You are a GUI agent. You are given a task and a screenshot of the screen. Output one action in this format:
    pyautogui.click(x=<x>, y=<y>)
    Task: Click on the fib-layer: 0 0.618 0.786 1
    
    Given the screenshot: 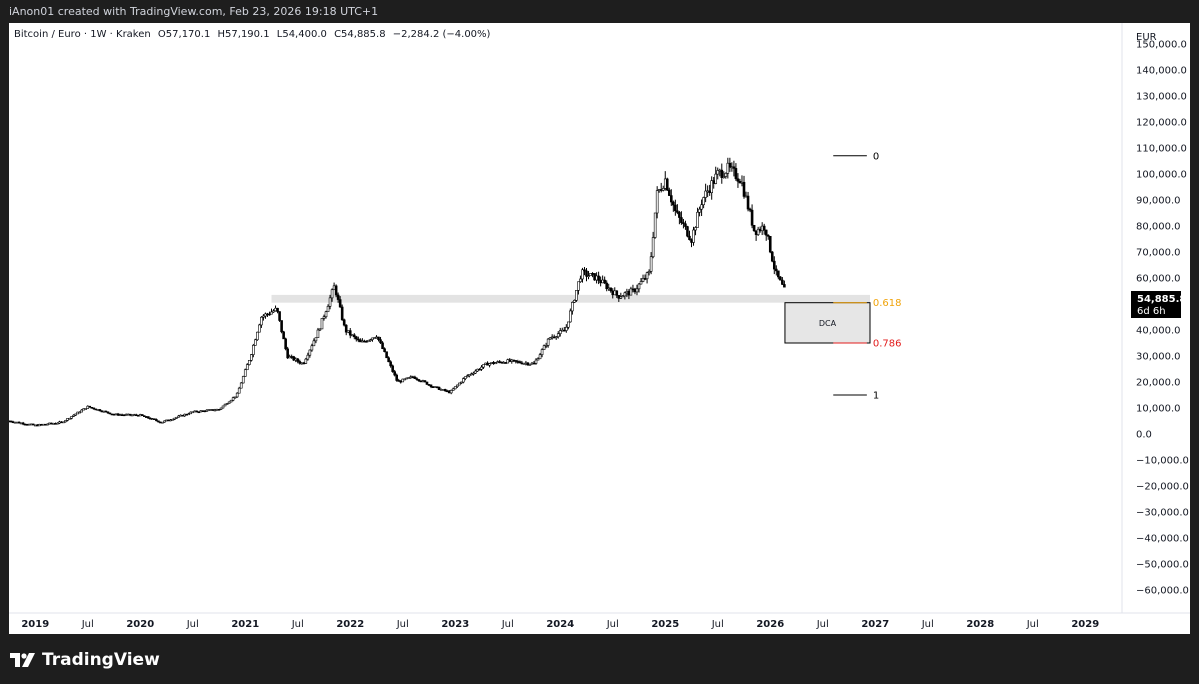 What is the action you would take?
    pyautogui.click(x=867, y=276)
    